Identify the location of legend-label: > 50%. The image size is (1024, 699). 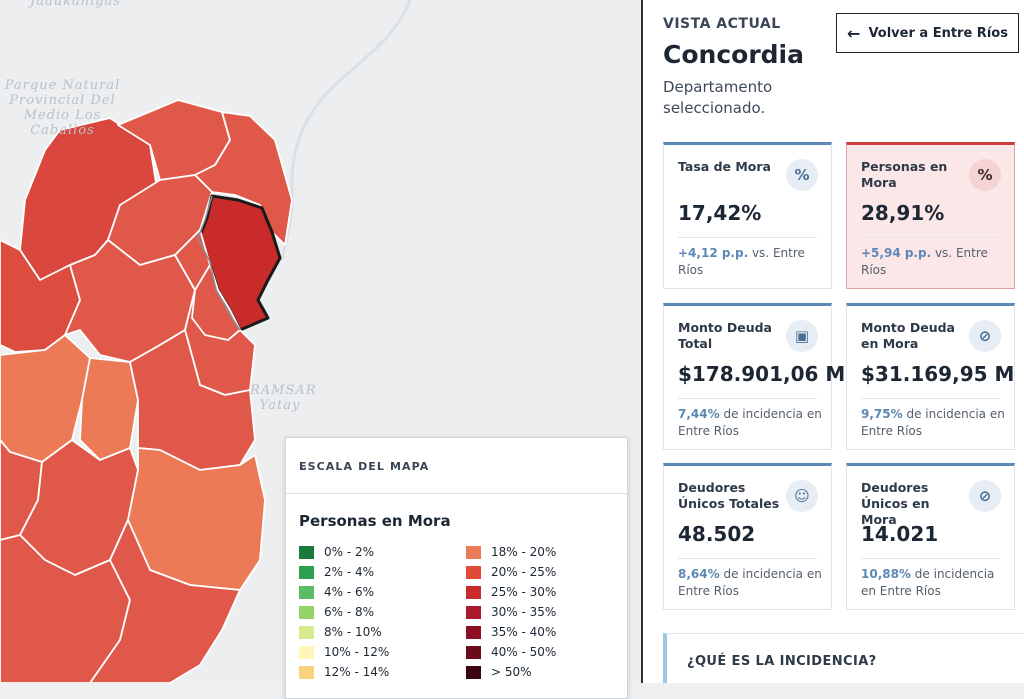
(511, 672).